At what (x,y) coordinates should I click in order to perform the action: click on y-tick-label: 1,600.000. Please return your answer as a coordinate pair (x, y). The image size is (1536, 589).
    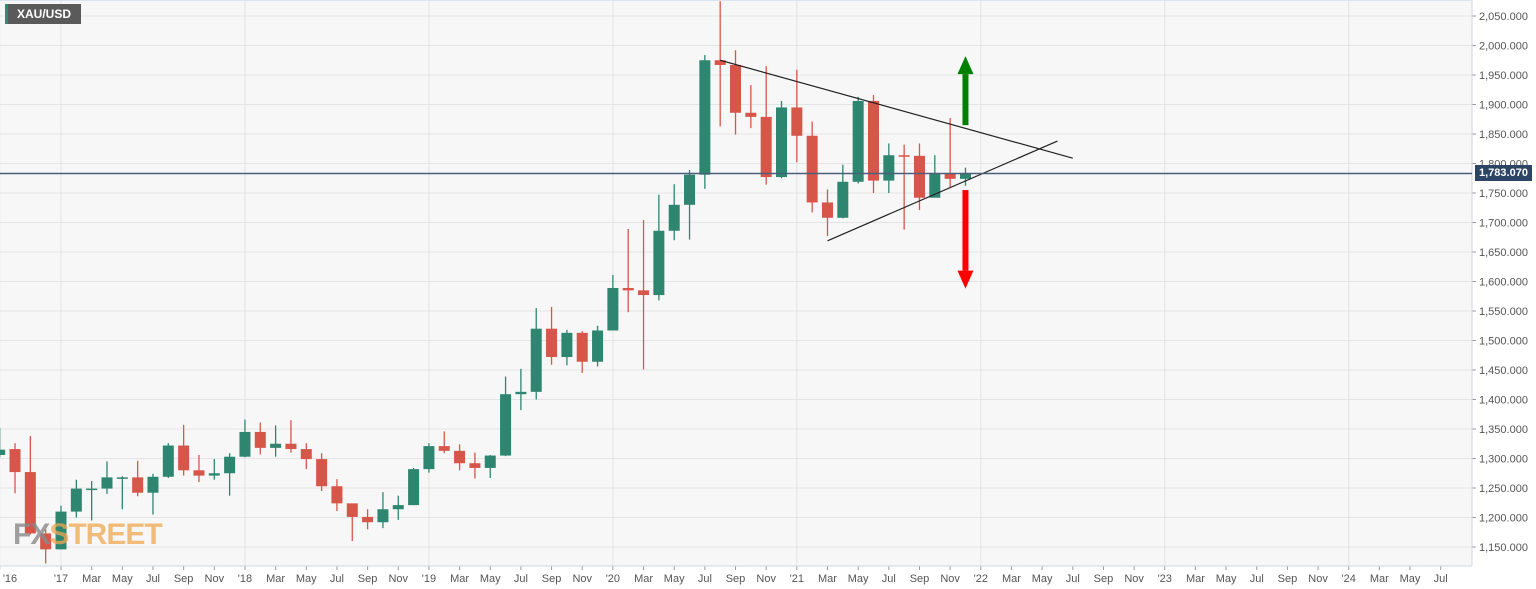
    Looking at the image, I should click on (1503, 283).